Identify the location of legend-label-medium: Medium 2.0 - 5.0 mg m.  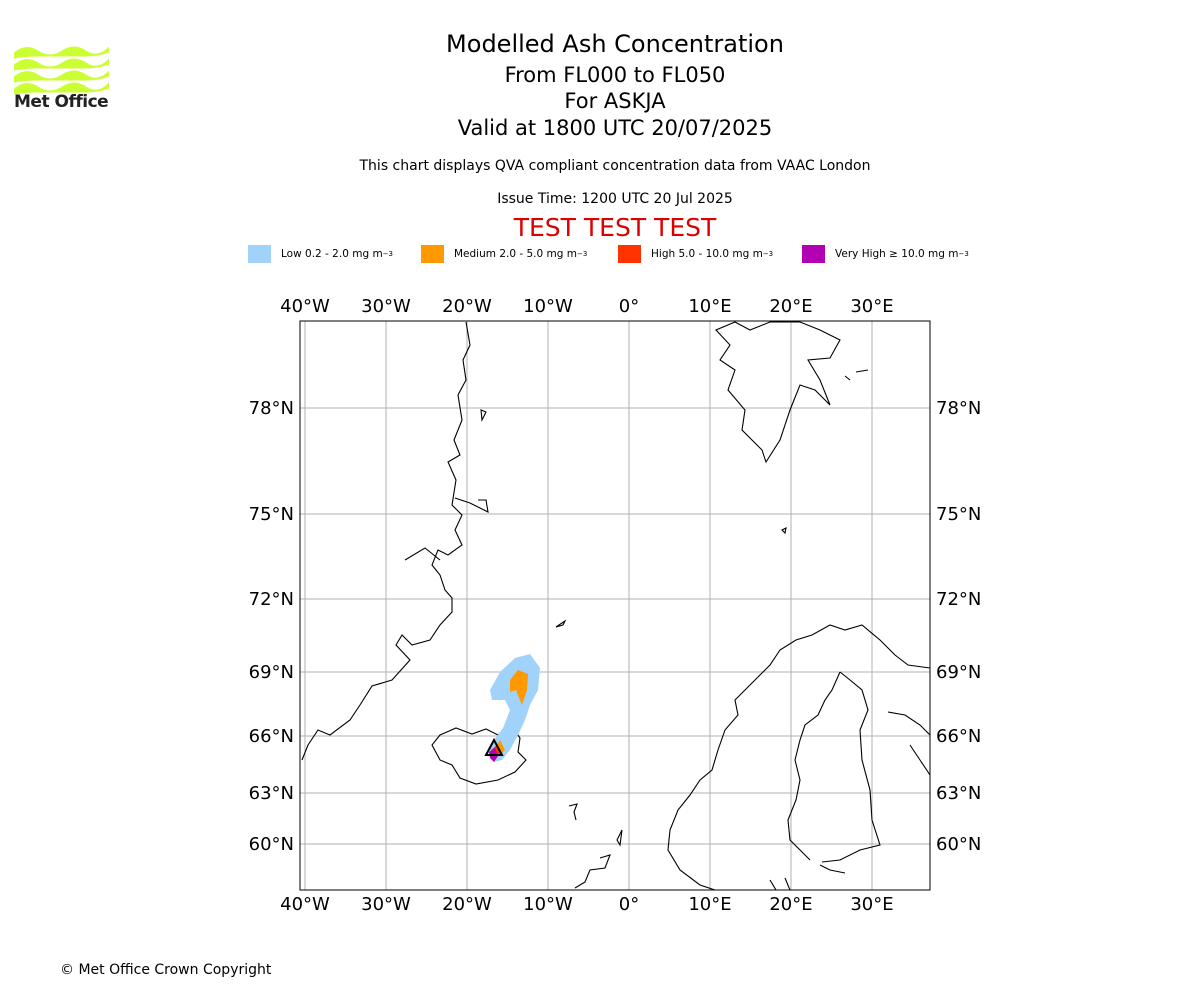
(515, 254).